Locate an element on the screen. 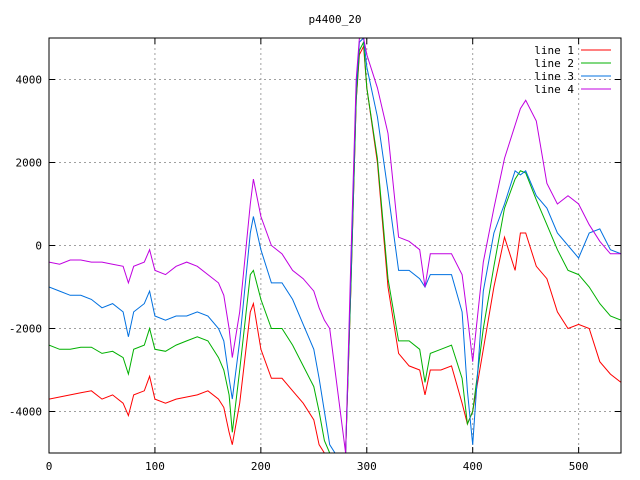 The image size is (640, 480). legend-label-1: line 1 is located at coordinates (554, 50).